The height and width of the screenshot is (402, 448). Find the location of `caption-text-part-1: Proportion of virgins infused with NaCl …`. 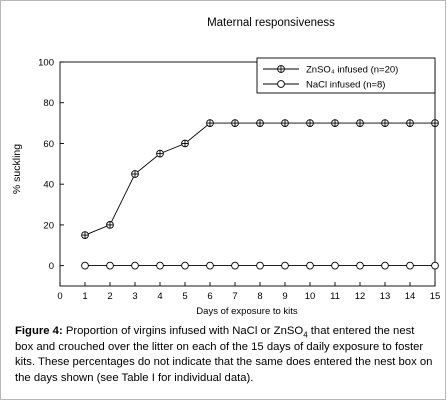

caption-text-part-1: Proportion of virgins infused with NaCl … is located at coordinates (183, 331).